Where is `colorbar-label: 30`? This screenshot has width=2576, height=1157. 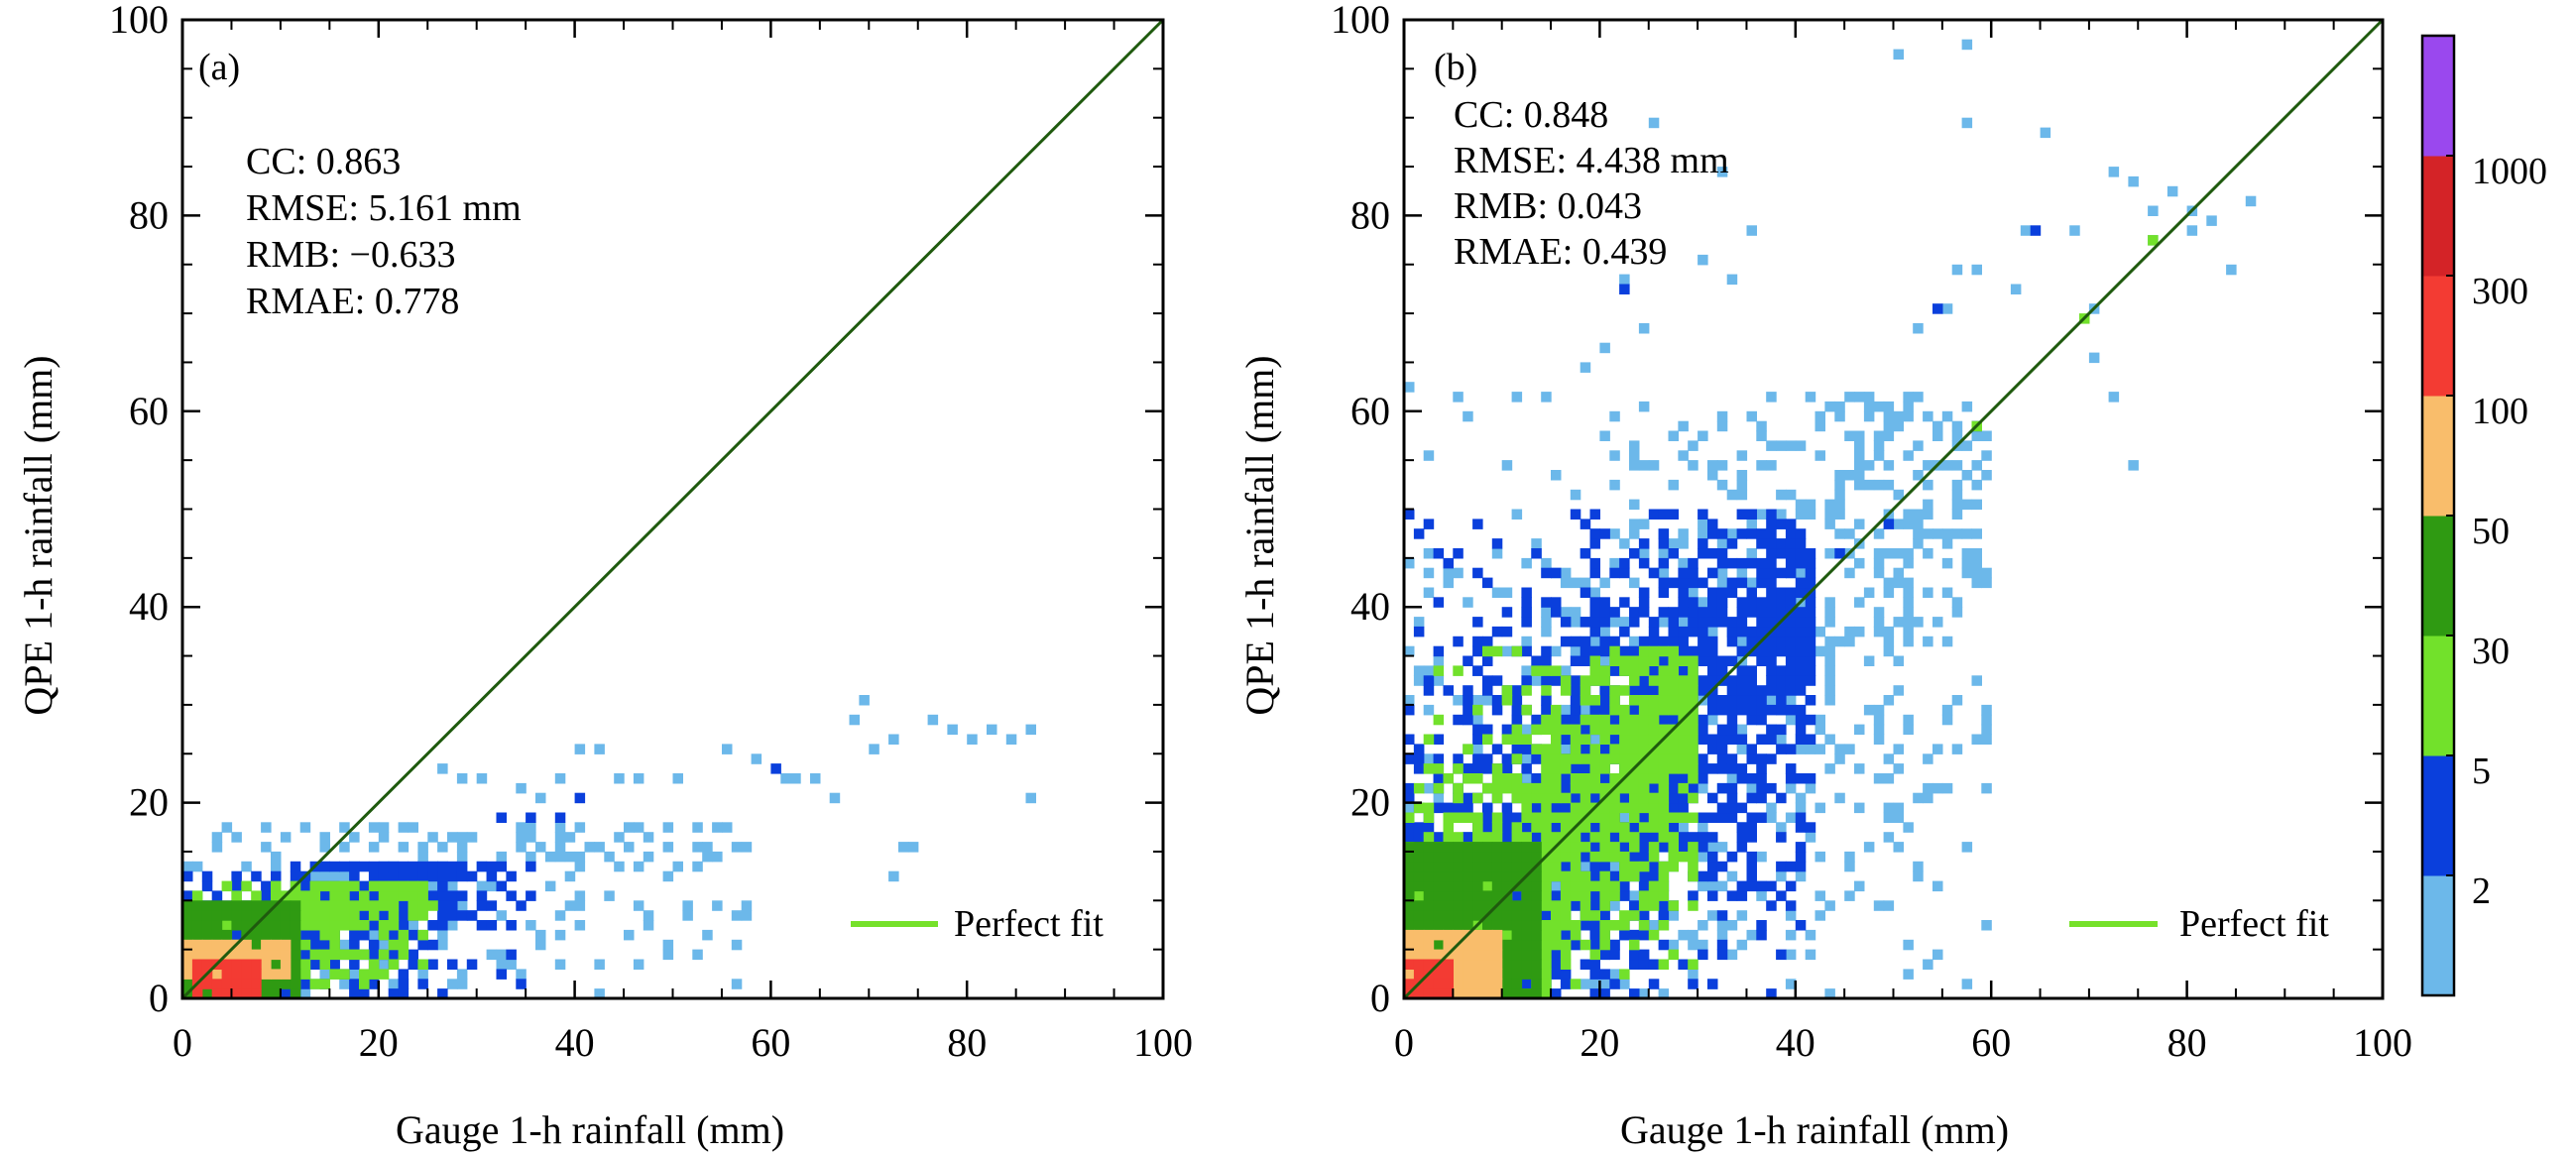 colorbar-label: 30 is located at coordinates (2491, 652).